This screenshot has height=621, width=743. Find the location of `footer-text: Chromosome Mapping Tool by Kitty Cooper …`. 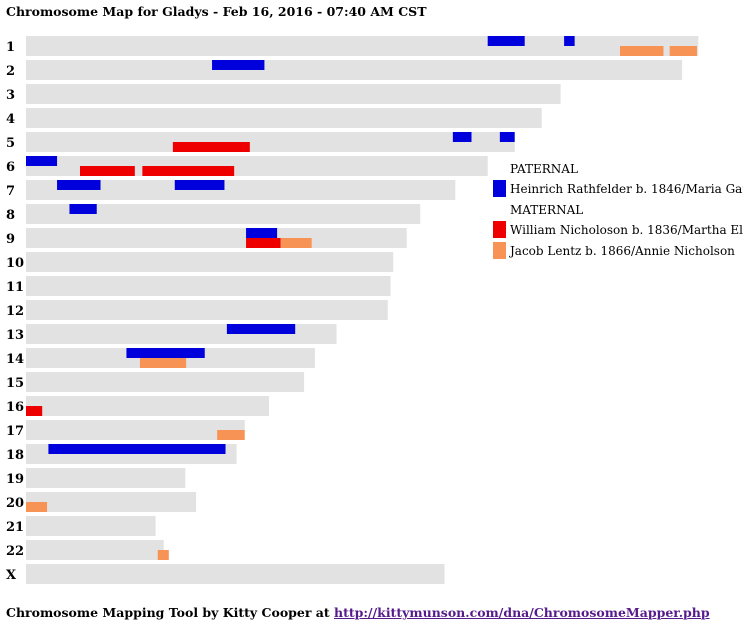

footer-text: Chromosome Mapping Tool by Kitty Cooper … is located at coordinates (170, 612).